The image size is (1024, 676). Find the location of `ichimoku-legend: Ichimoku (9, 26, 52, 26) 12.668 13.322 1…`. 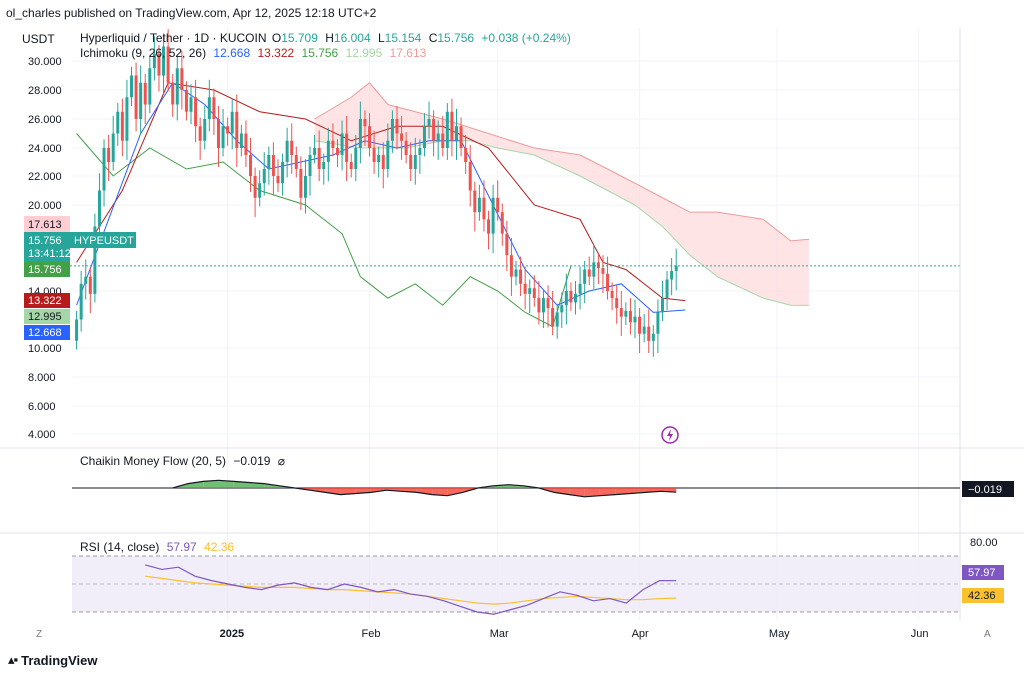

ichimoku-legend: Ichimoku (9, 26, 52, 26) 12.668 13.322 1… is located at coordinates (253, 53).